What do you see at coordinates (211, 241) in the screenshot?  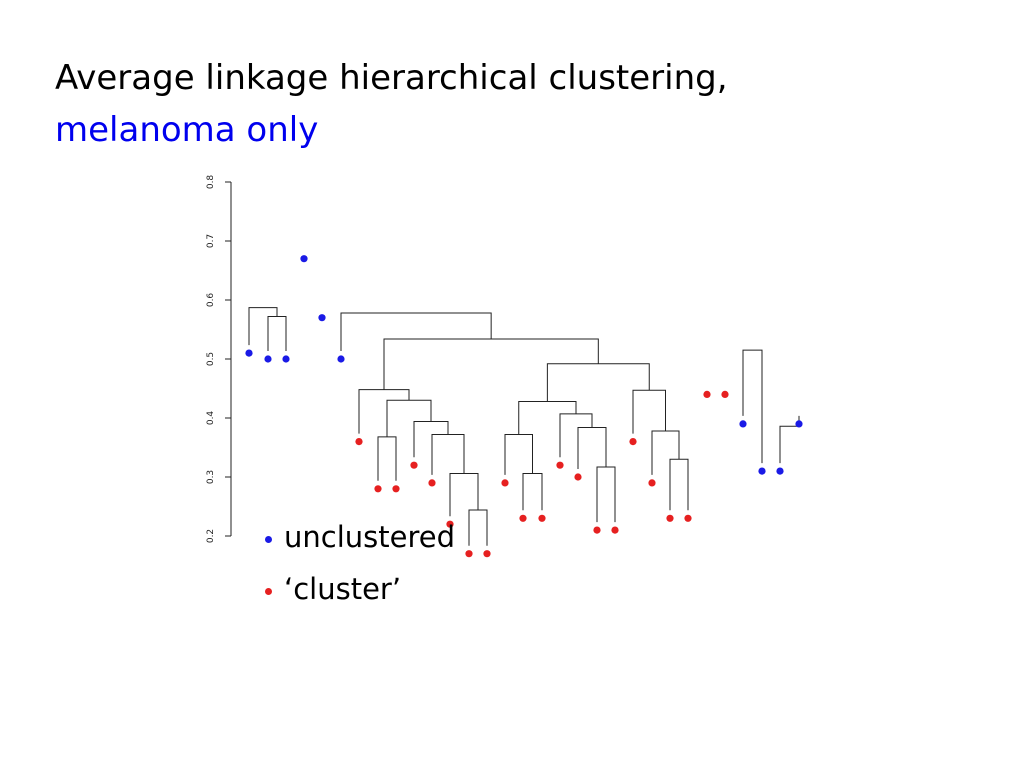 I see `y-tick-label: 0.7` at bounding box center [211, 241].